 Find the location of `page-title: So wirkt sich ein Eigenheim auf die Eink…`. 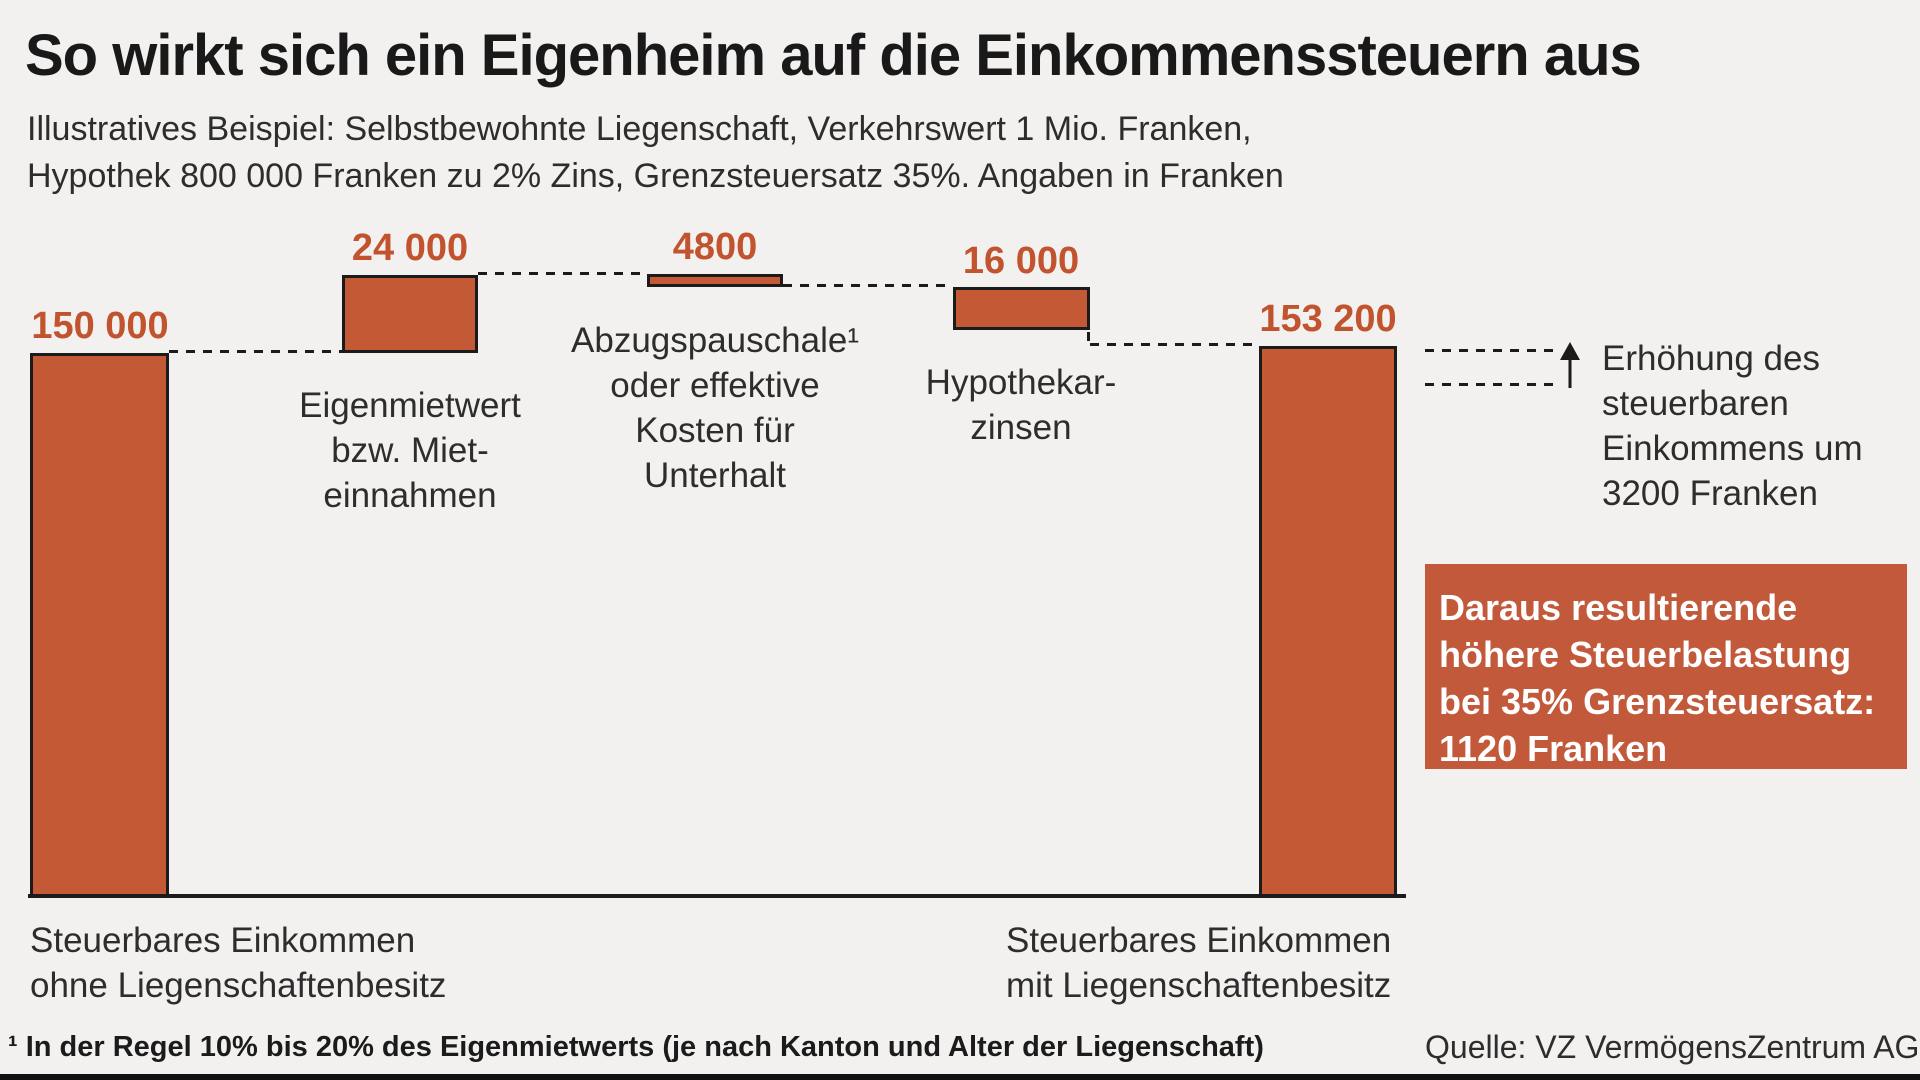

page-title: So wirkt sich ein Eigenheim auf die Eink… is located at coordinates (833, 55).